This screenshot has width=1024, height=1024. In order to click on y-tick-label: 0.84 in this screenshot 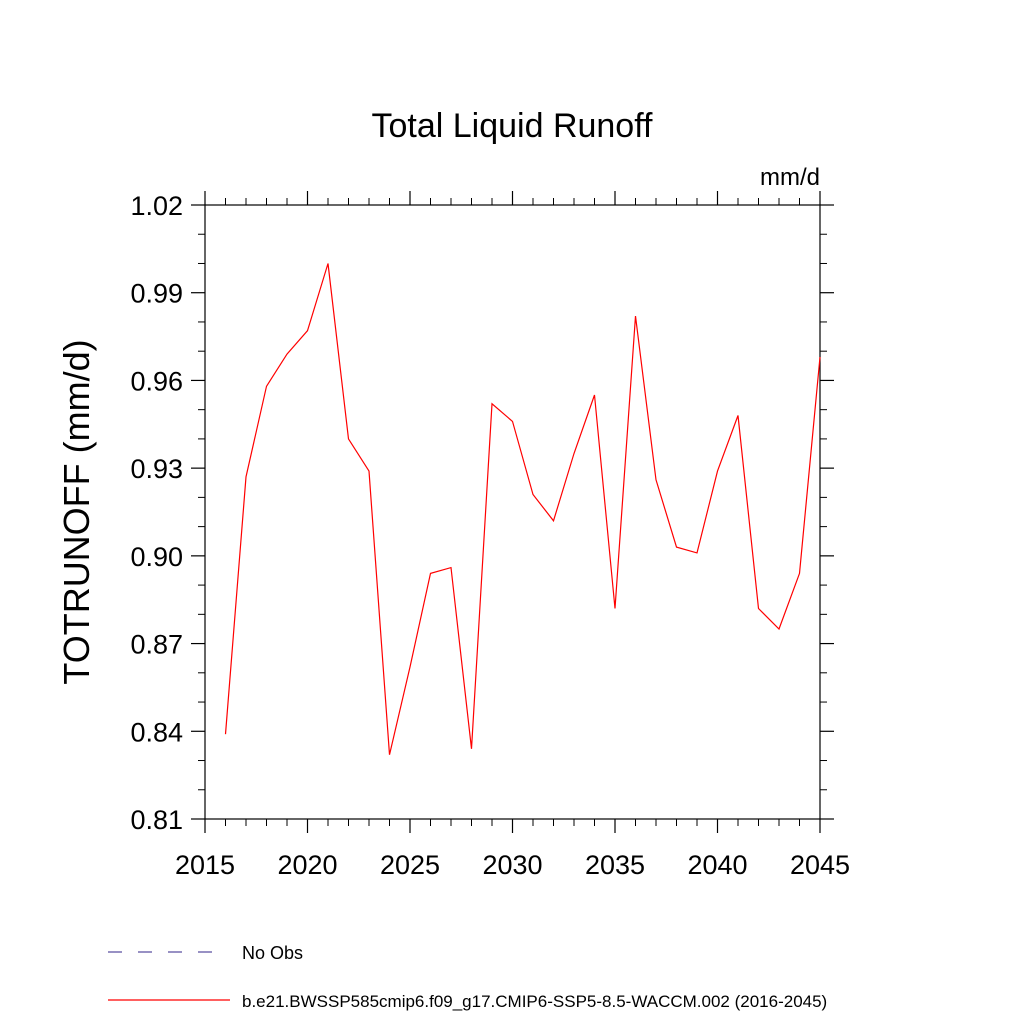, I will do `click(156, 732)`.